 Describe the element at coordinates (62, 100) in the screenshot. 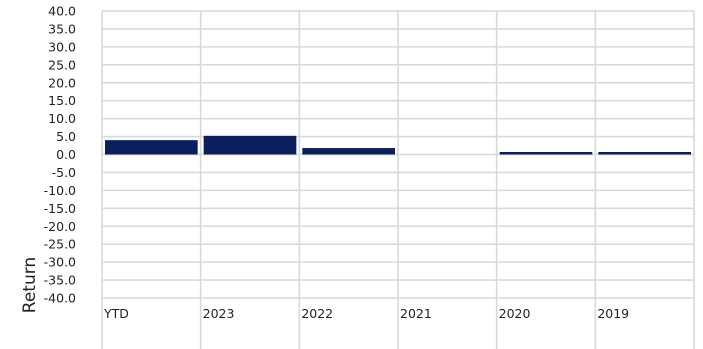

I see `y-tick-label: 15.0` at that location.